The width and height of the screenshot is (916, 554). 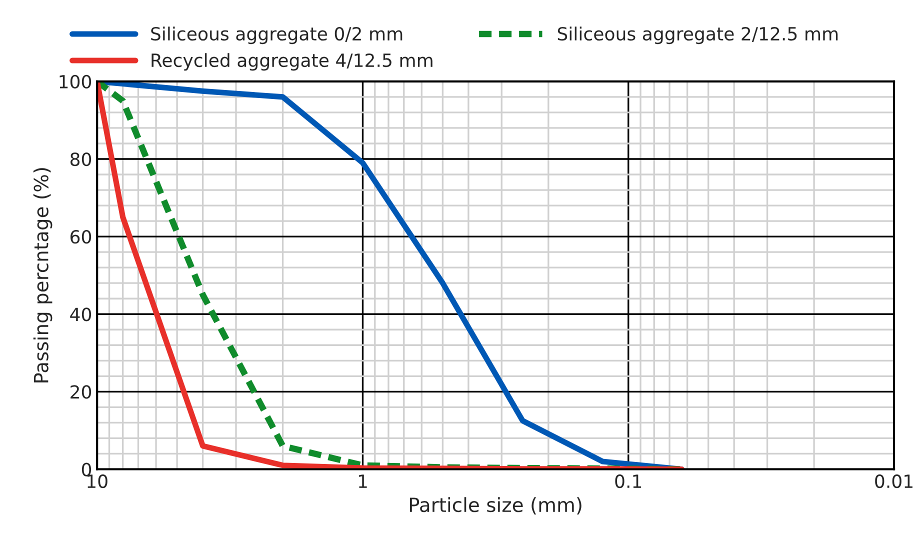 What do you see at coordinates (362, 481) in the screenshot?
I see `x-tick-label: 1` at bounding box center [362, 481].